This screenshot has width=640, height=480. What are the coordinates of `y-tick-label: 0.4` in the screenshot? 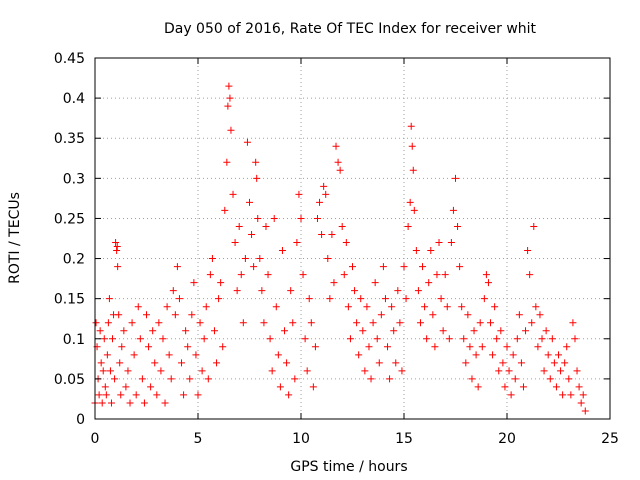 It's located at (74, 99).